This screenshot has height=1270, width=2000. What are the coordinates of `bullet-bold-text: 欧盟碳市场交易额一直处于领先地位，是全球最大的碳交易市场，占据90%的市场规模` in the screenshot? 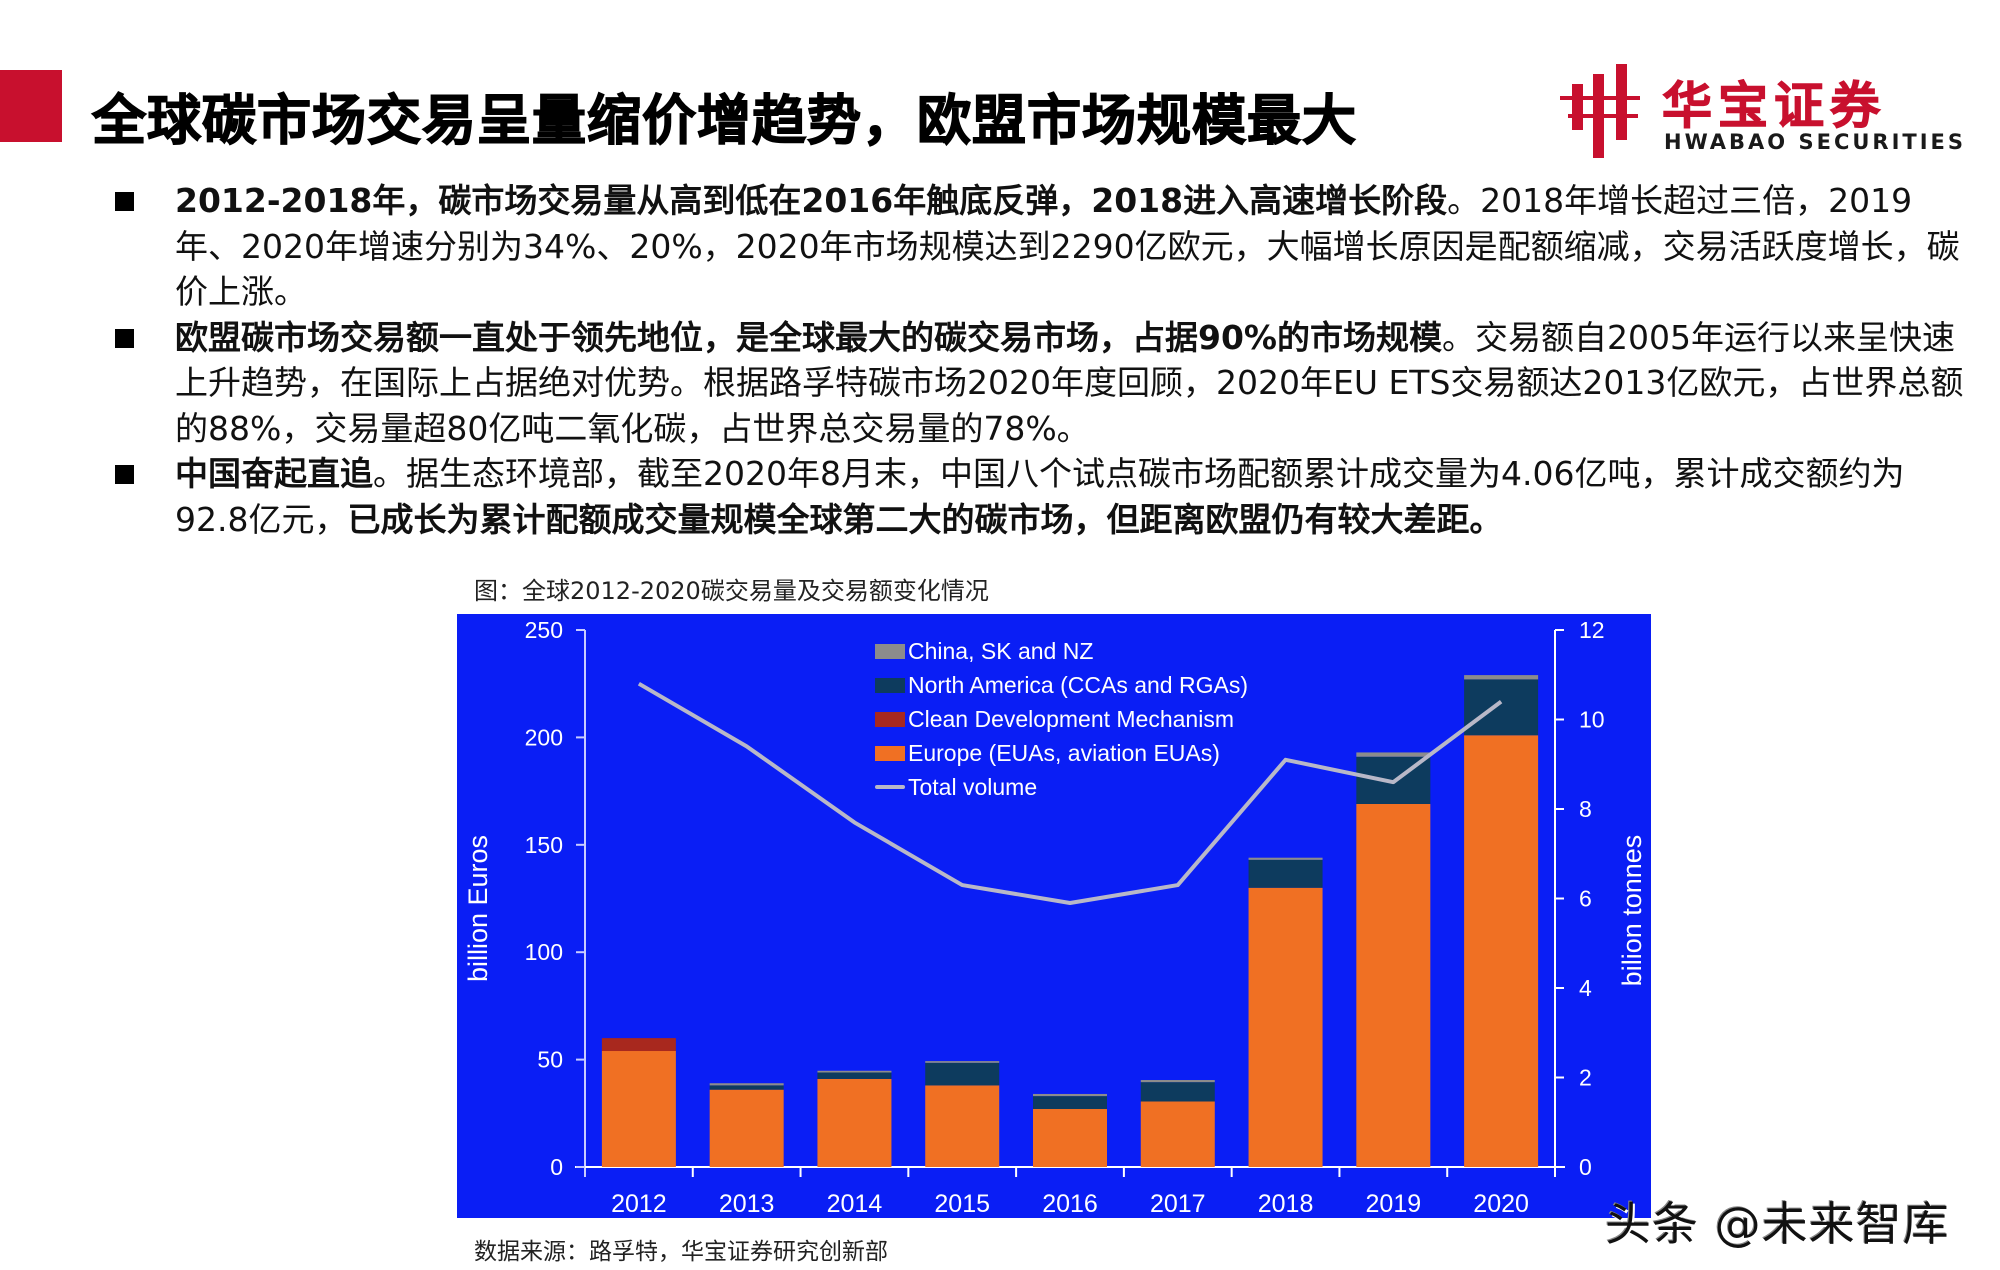 It's located at (808, 337).